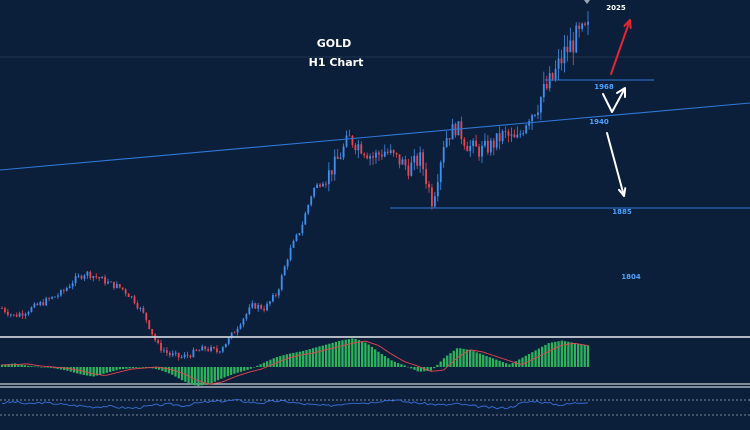 Image resolution: width=750 pixels, height=430 pixels. Describe the element at coordinates (621, 92) in the screenshot. I see `pullback-arrow-head` at that location.